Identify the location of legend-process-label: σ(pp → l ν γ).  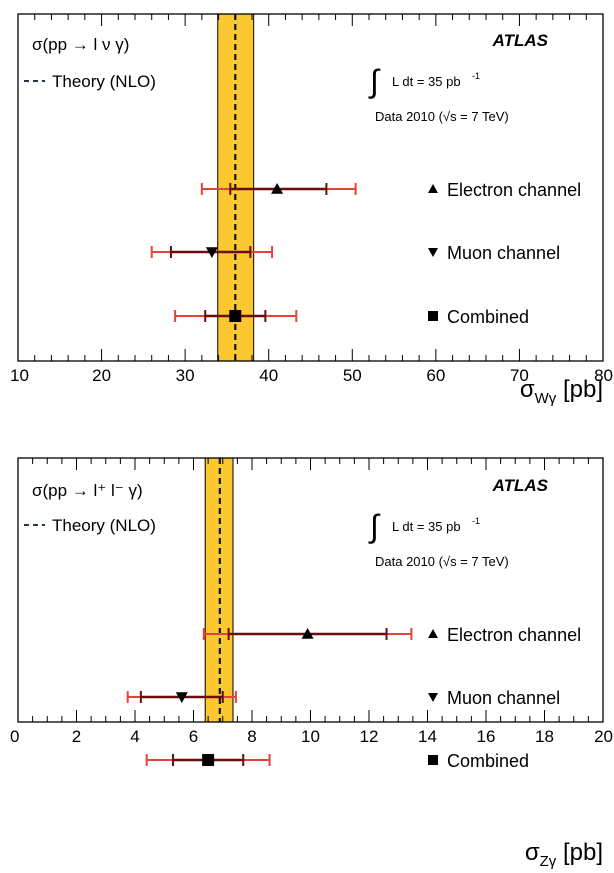
(80, 44).